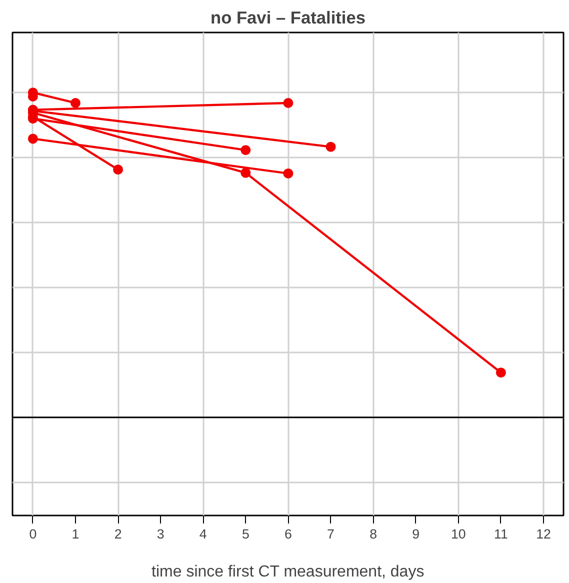 The height and width of the screenshot is (583, 569). I want to click on x-tick-label: 0, so click(33, 534).